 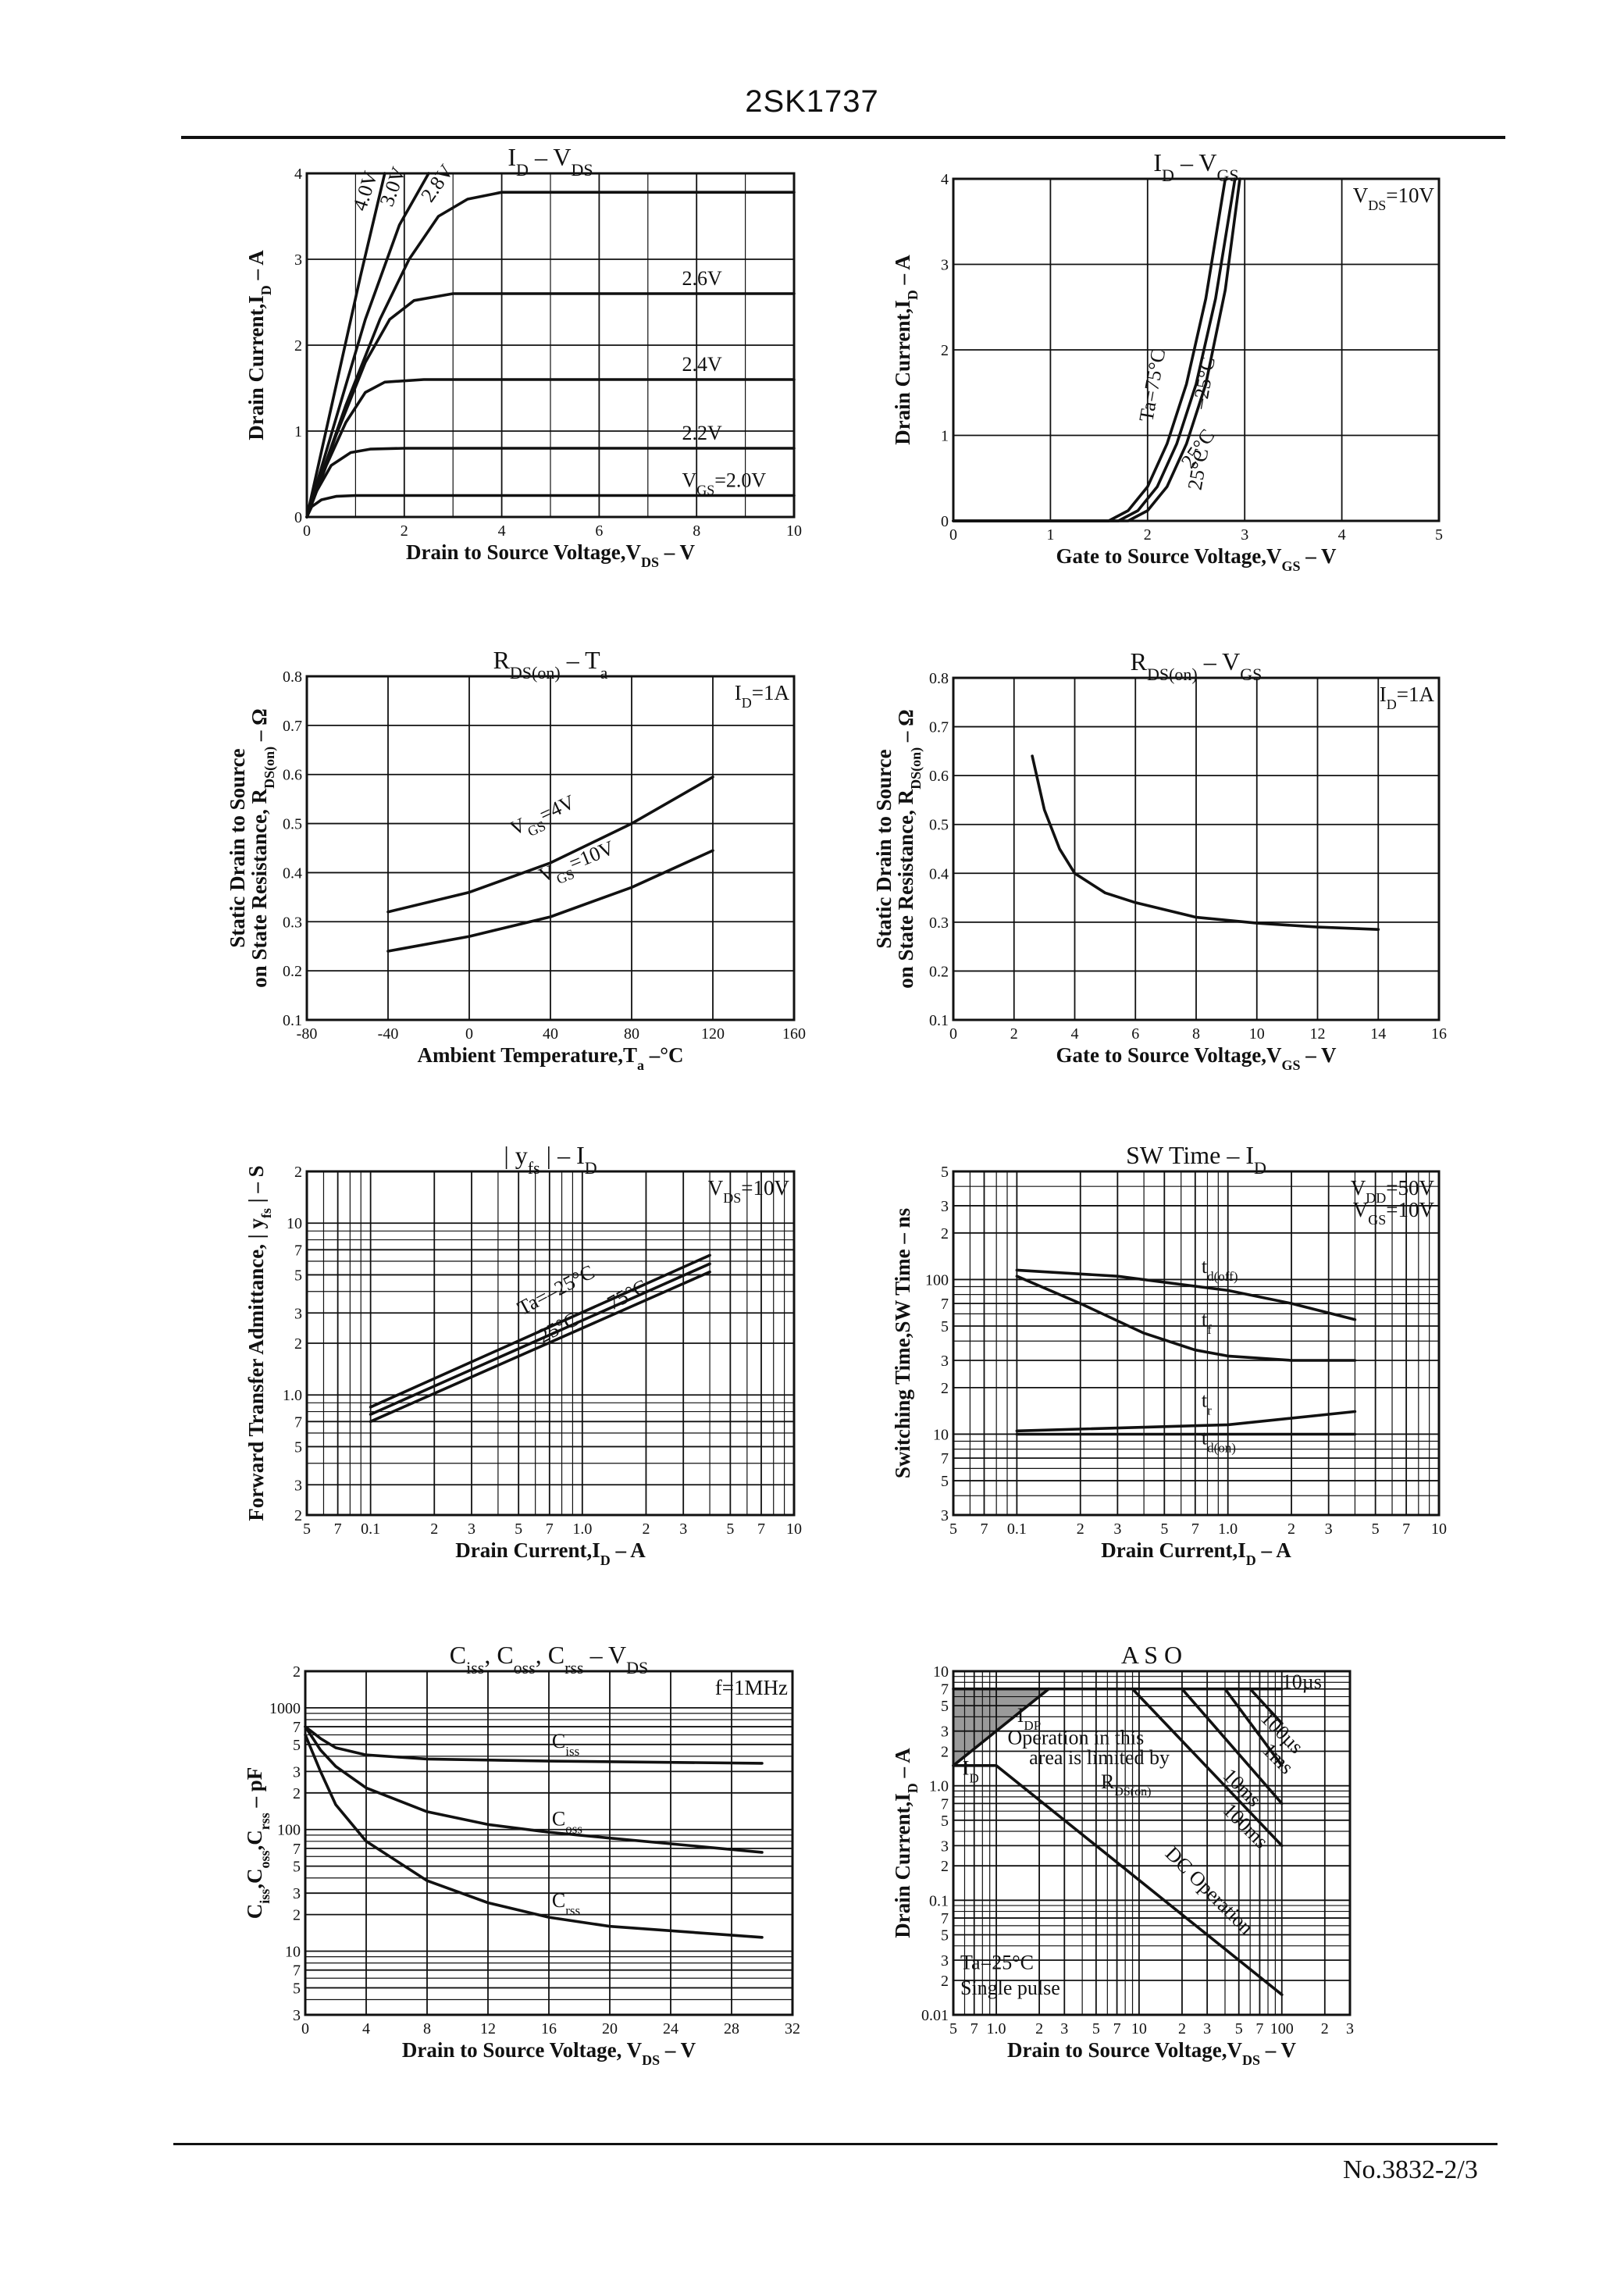 What do you see at coordinates (1378, 1034) in the screenshot?
I see `x-tick-label: 14` at bounding box center [1378, 1034].